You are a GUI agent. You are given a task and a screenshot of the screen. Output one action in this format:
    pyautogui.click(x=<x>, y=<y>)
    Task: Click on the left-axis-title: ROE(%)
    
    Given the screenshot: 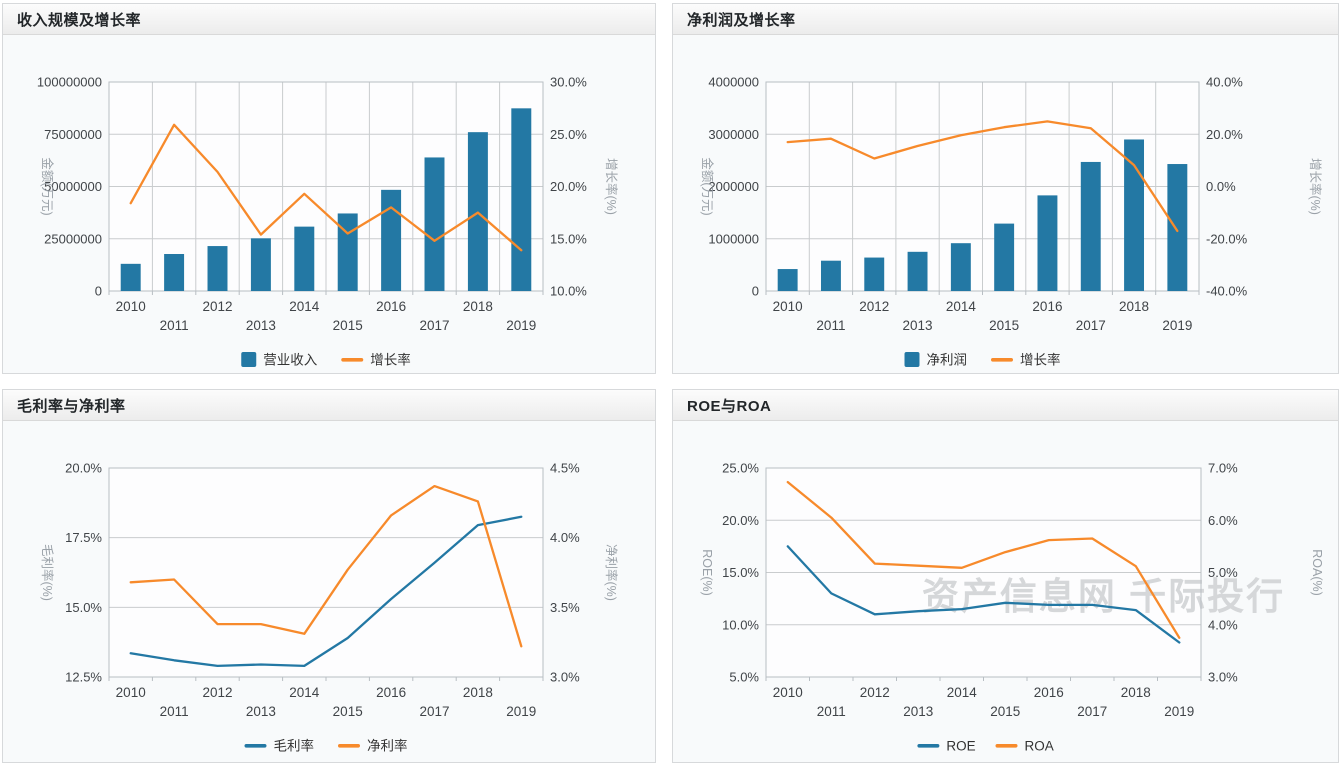 What is the action you would take?
    pyautogui.click(x=707, y=572)
    